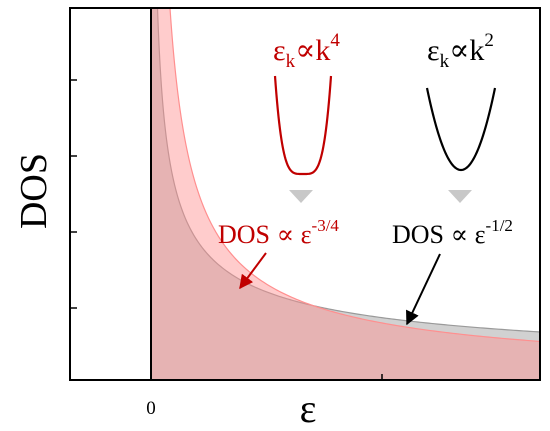 This screenshot has height=431, width=550. Describe the element at coordinates (423, 289) in the screenshot. I see `quadratic-arrow` at that location.